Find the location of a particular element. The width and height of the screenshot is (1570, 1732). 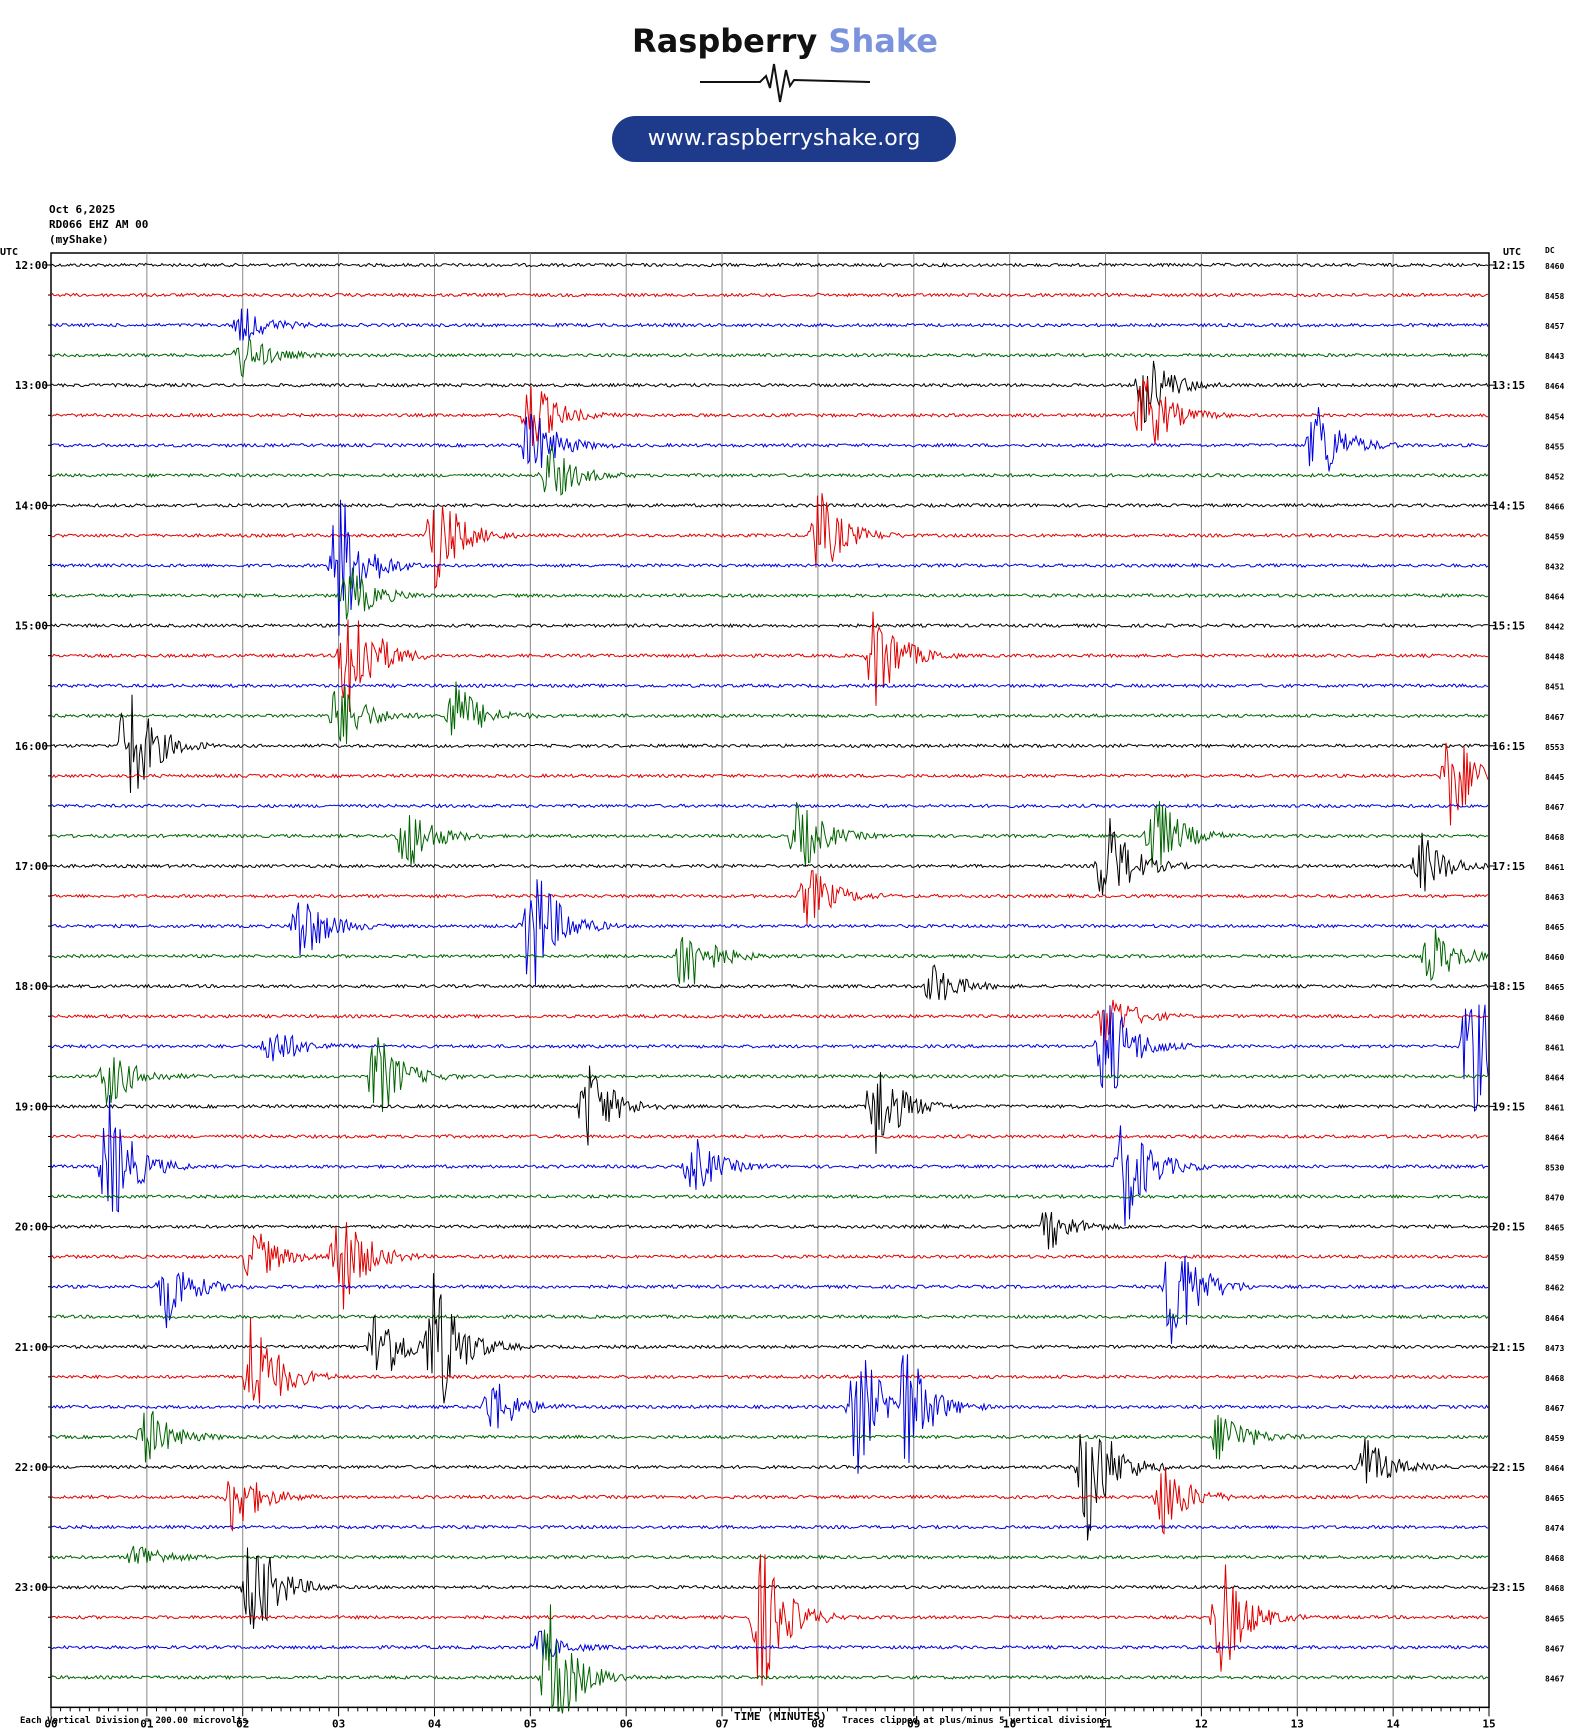

dc-value-label: 8462 is located at coordinates (1554, 1288).